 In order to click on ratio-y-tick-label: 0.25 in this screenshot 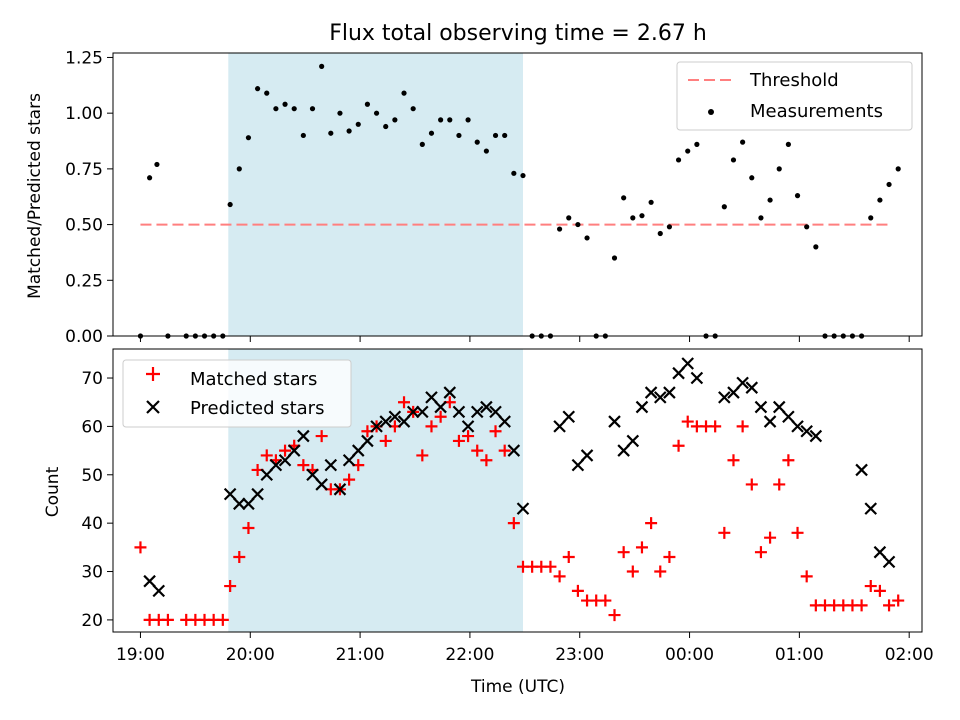, I will do `click(84, 281)`.